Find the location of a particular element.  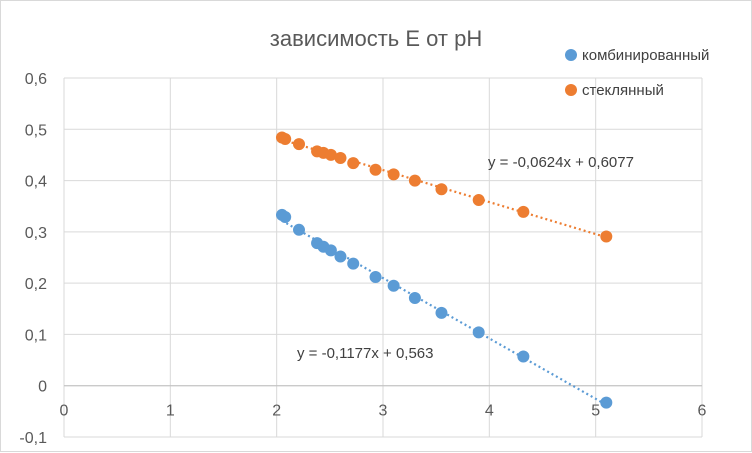

trendline-equation-kombinirovanny: y = -0,1177x + 0,563 is located at coordinates (365, 353).